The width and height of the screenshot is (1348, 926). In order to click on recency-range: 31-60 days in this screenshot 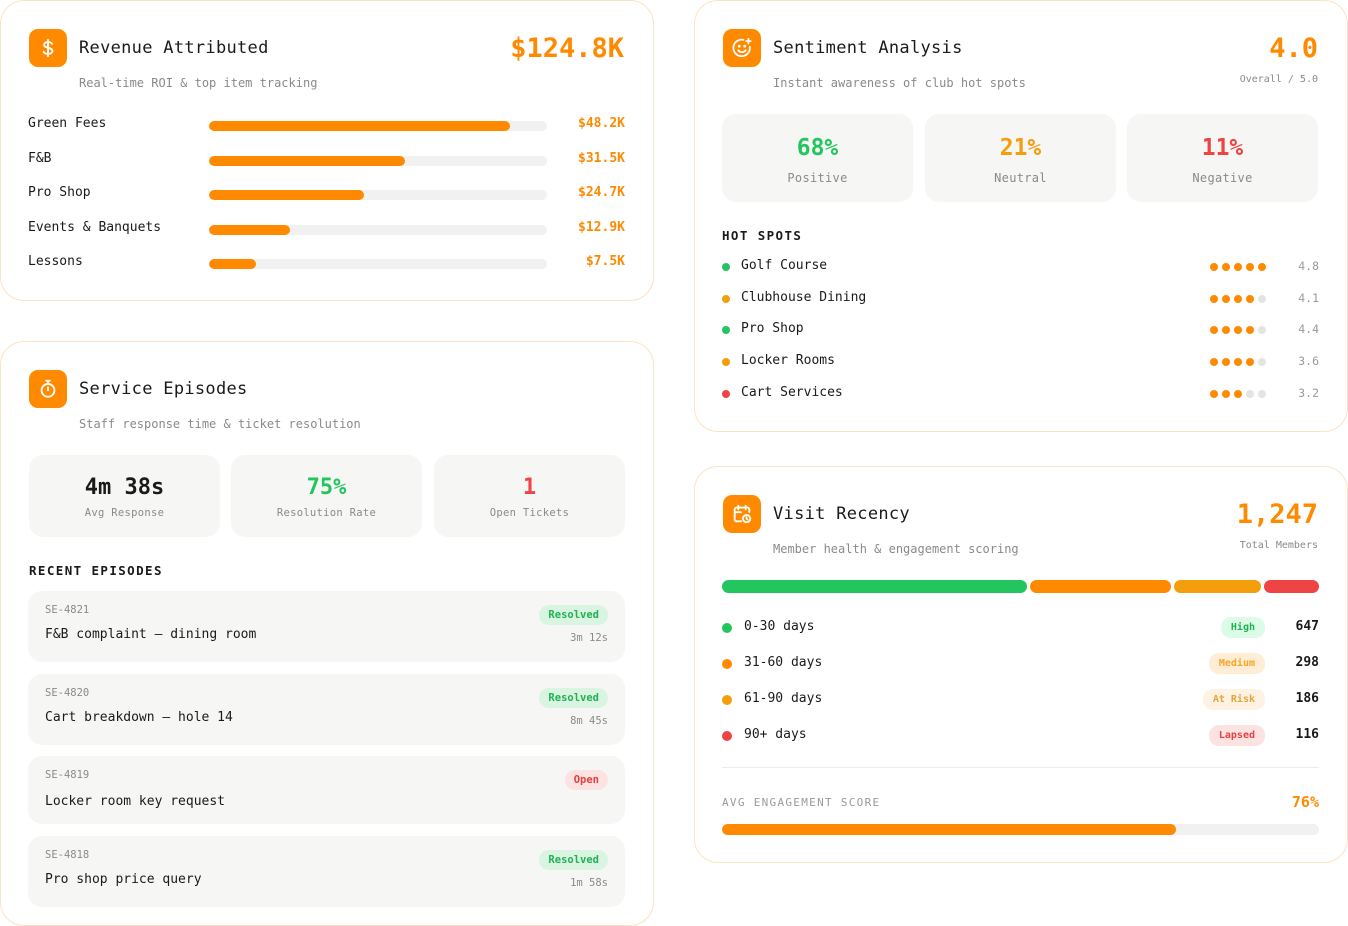, I will do `click(783, 662)`.